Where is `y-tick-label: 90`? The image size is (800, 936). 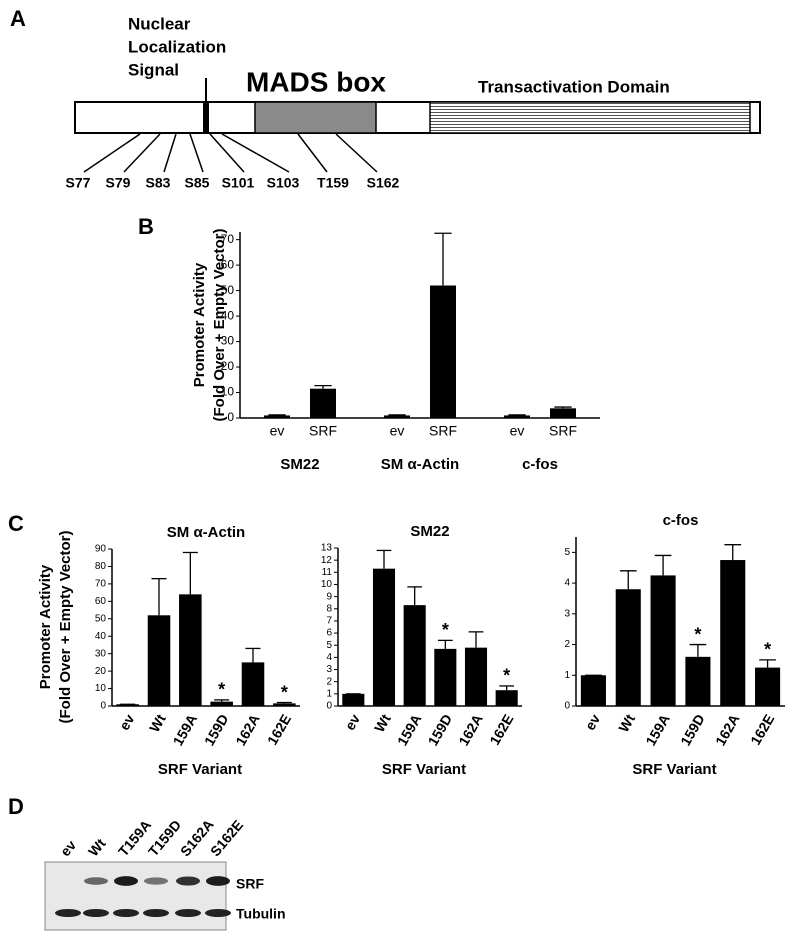 y-tick-label: 90 is located at coordinates (101, 549).